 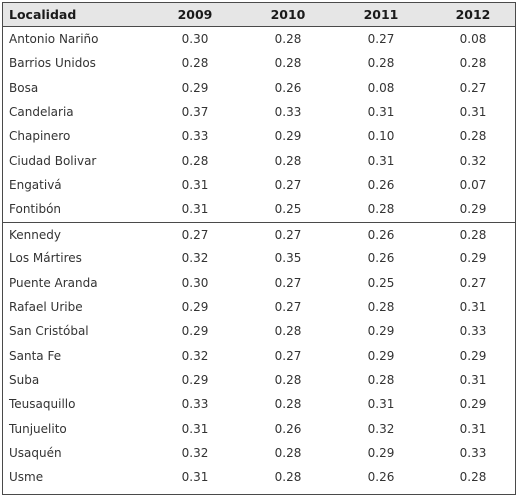 I want to click on cell-2012: 0.32, so click(x=473, y=160).